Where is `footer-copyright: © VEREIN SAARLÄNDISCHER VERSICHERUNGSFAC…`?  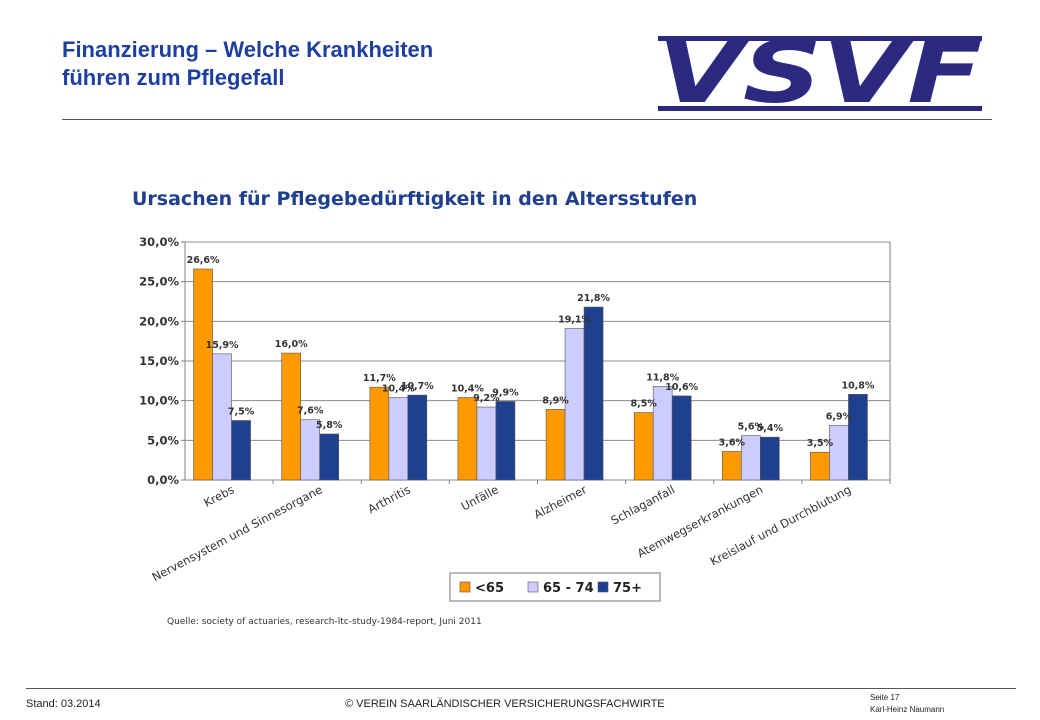
footer-copyright: © VEREIN SAARLÄNDISCHER VERSICHERUNGSFAC… is located at coordinates (505, 704).